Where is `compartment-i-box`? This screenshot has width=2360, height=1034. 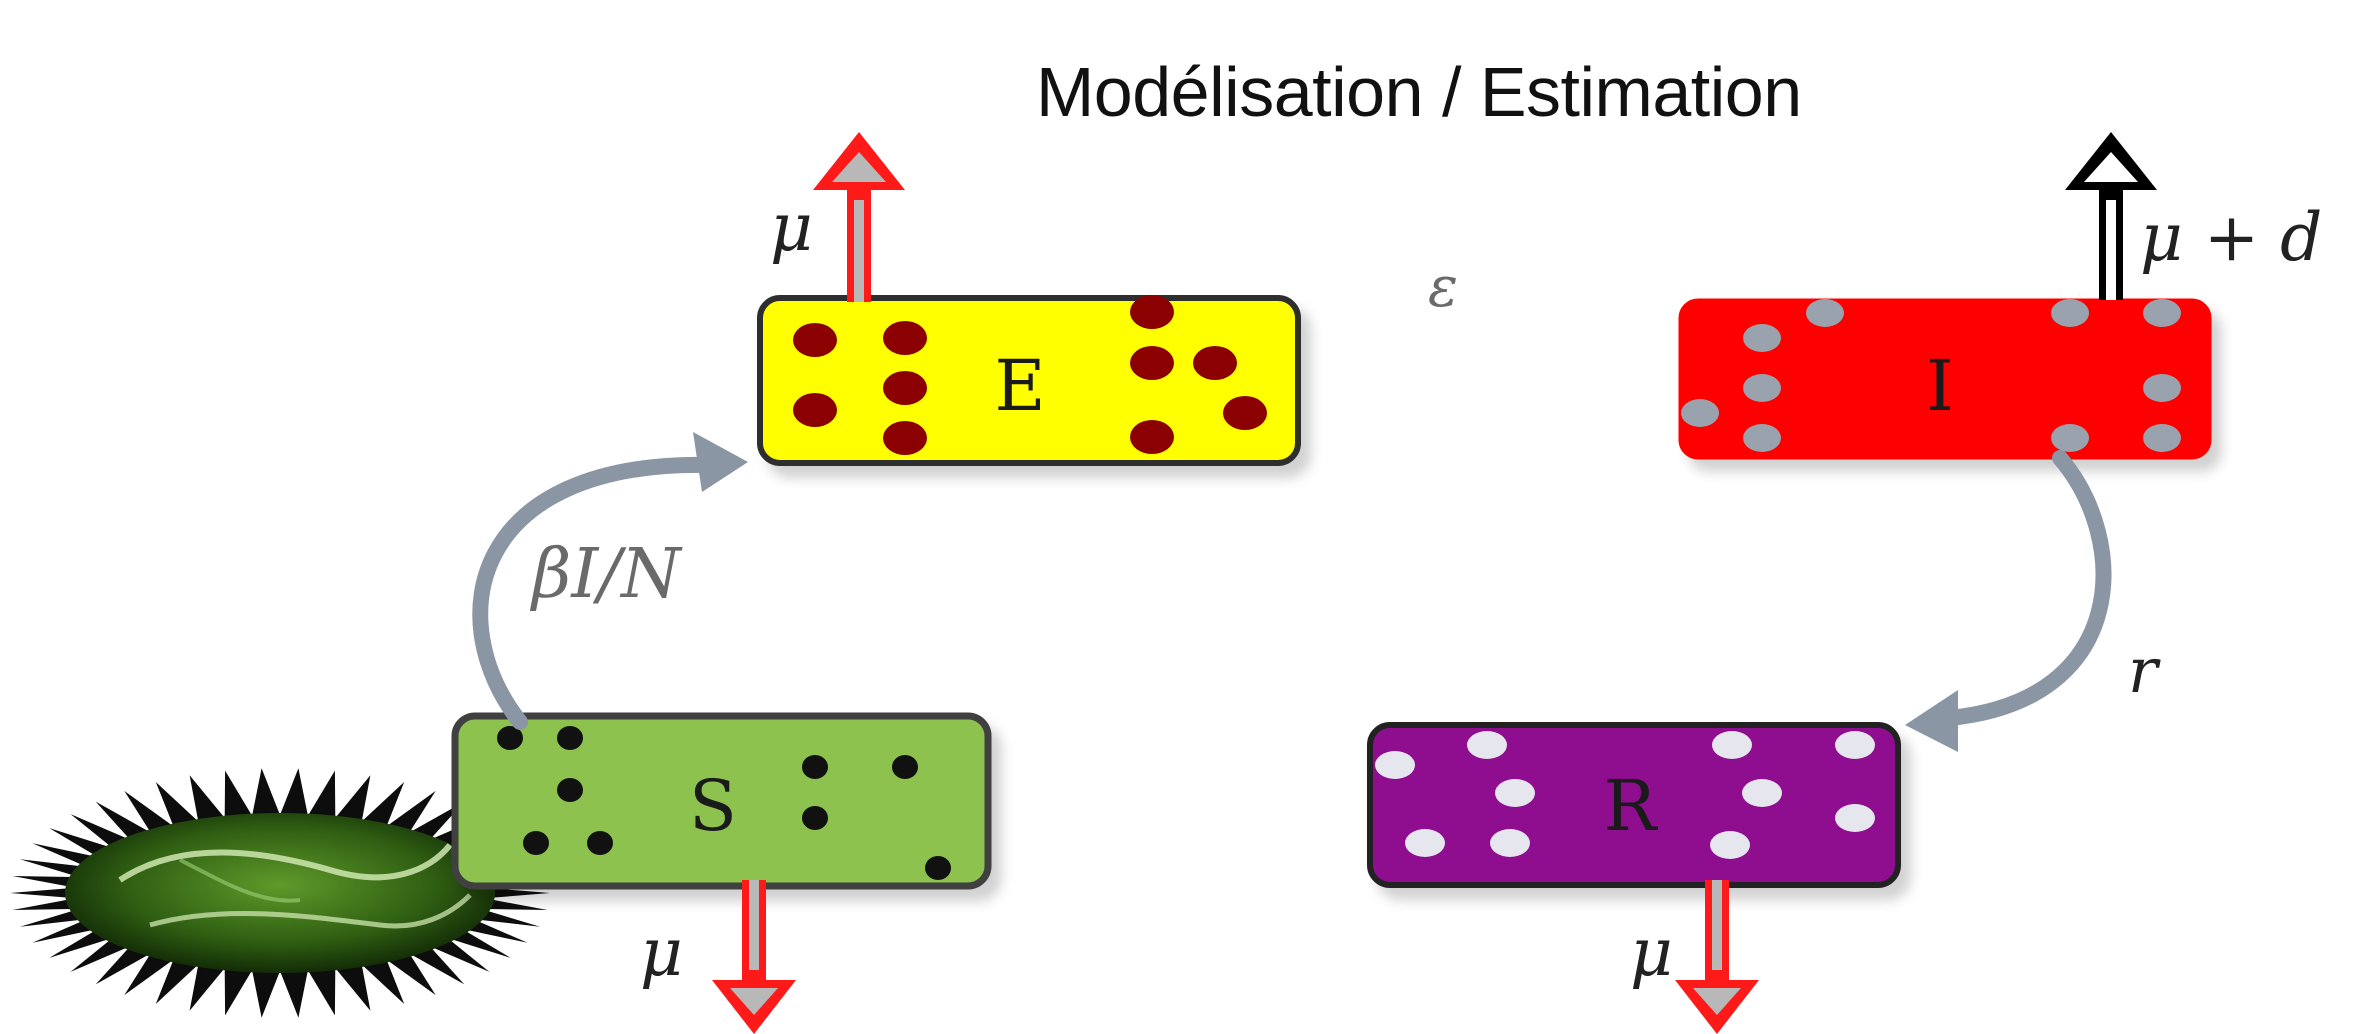 compartment-i-box is located at coordinates (1945, 379).